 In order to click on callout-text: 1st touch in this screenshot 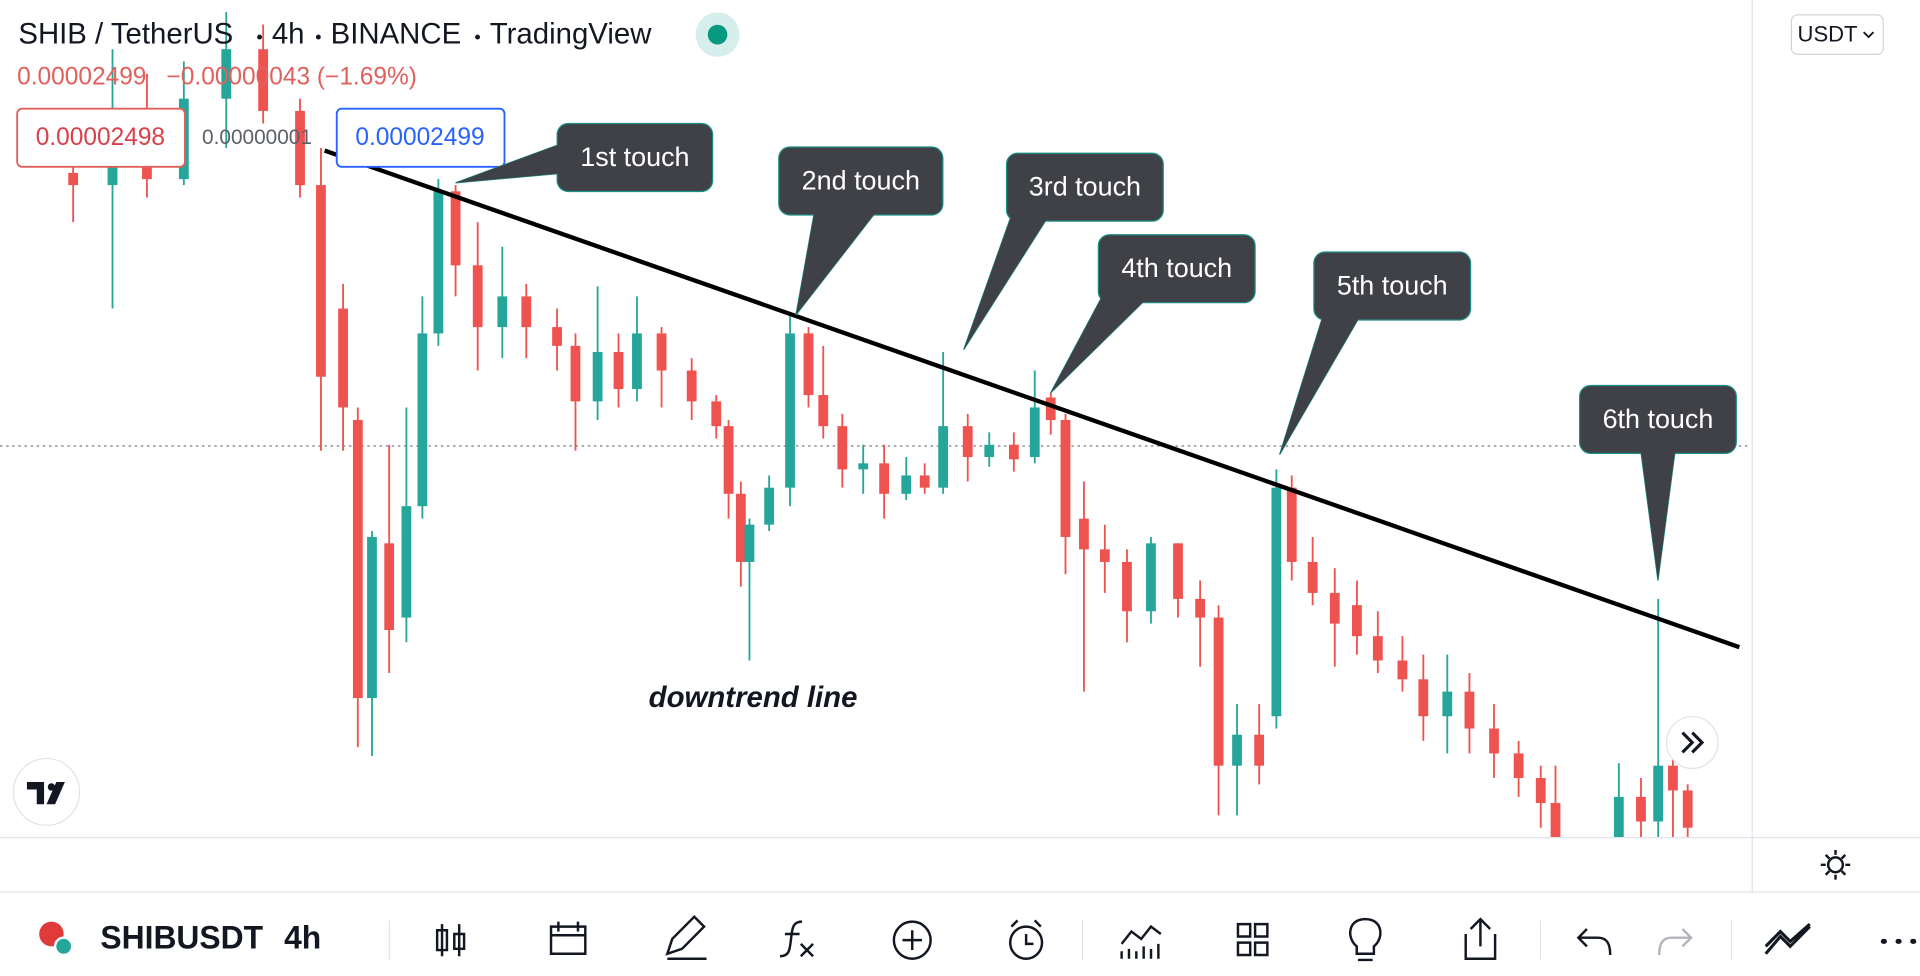, I will do `click(634, 157)`.